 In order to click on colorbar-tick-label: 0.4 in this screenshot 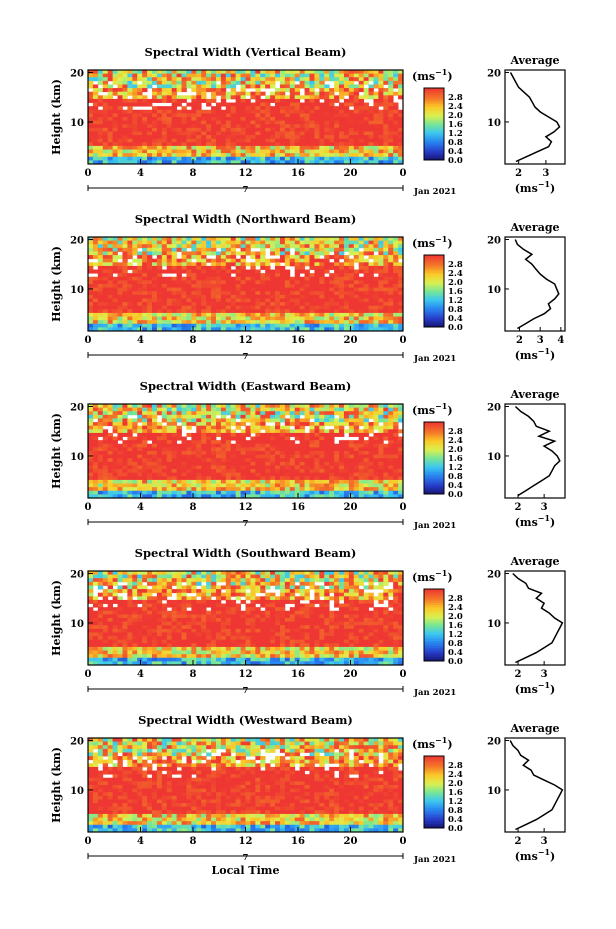, I will do `click(455, 319)`.